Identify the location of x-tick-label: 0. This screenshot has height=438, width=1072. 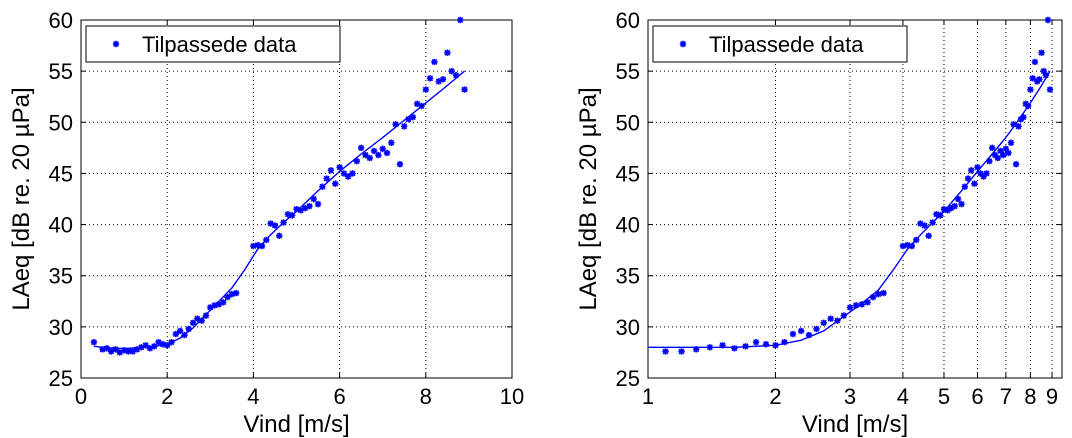
(81, 396).